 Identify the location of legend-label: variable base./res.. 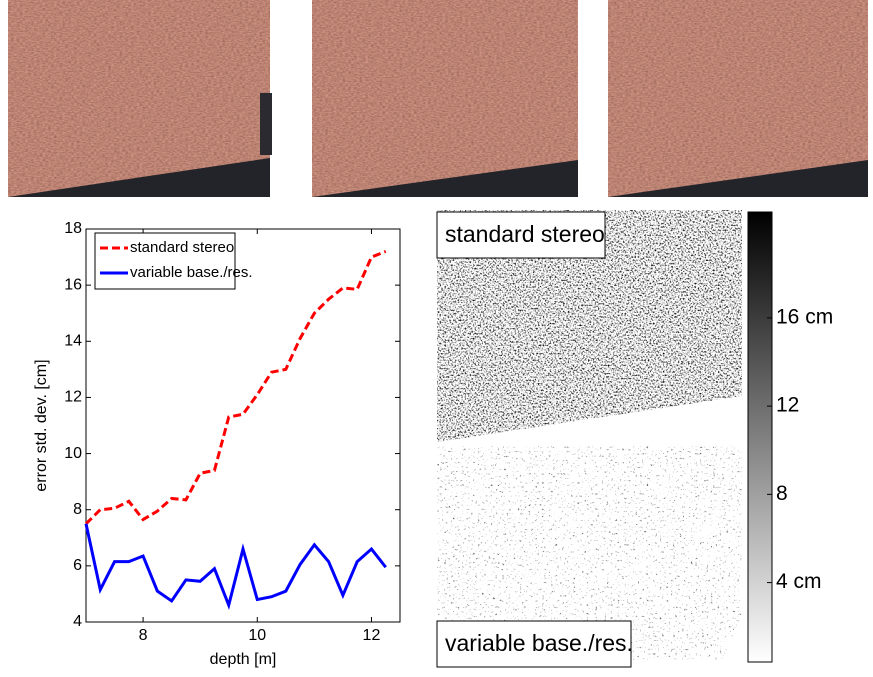
(191, 272).